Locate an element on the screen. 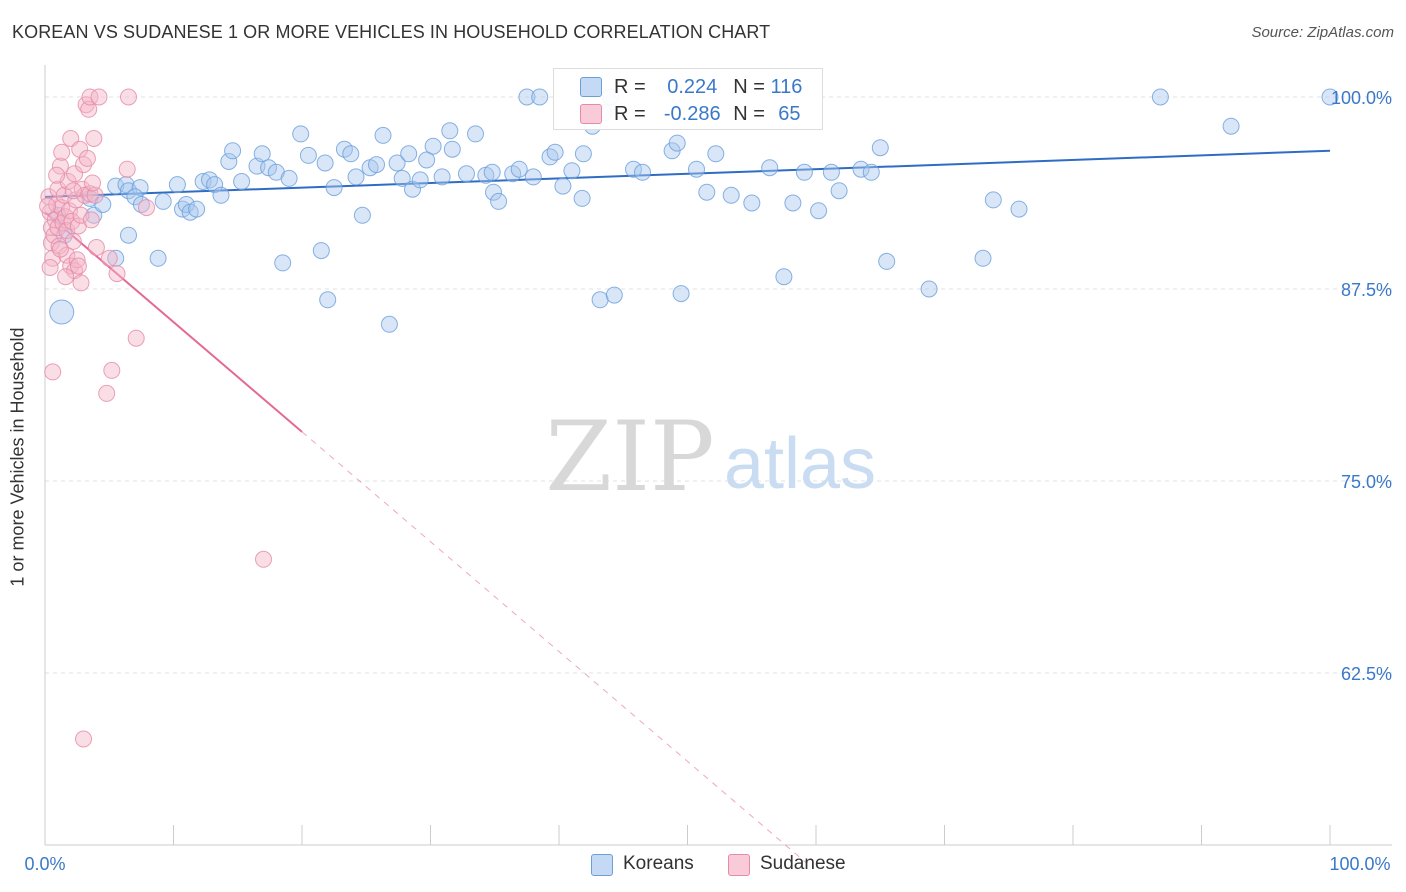 This screenshot has height=892, width=1406. legend-stats-sudanese: R = -0.286 N = 65 is located at coordinates (707, 114).